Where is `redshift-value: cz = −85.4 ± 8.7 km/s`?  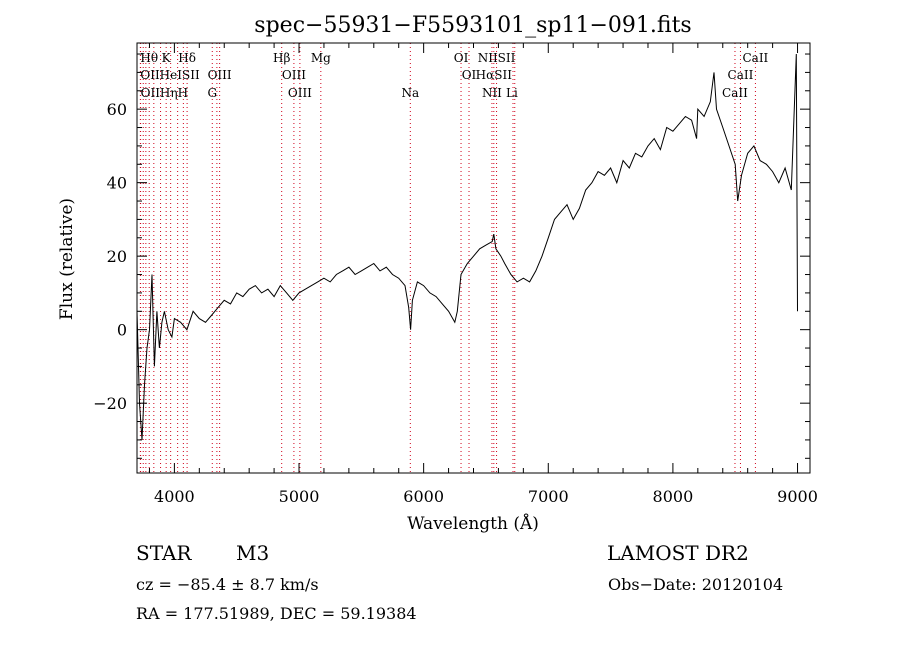 redshift-value: cz = −85.4 ± 8.7 km/s is located at coordinates (227, 584).